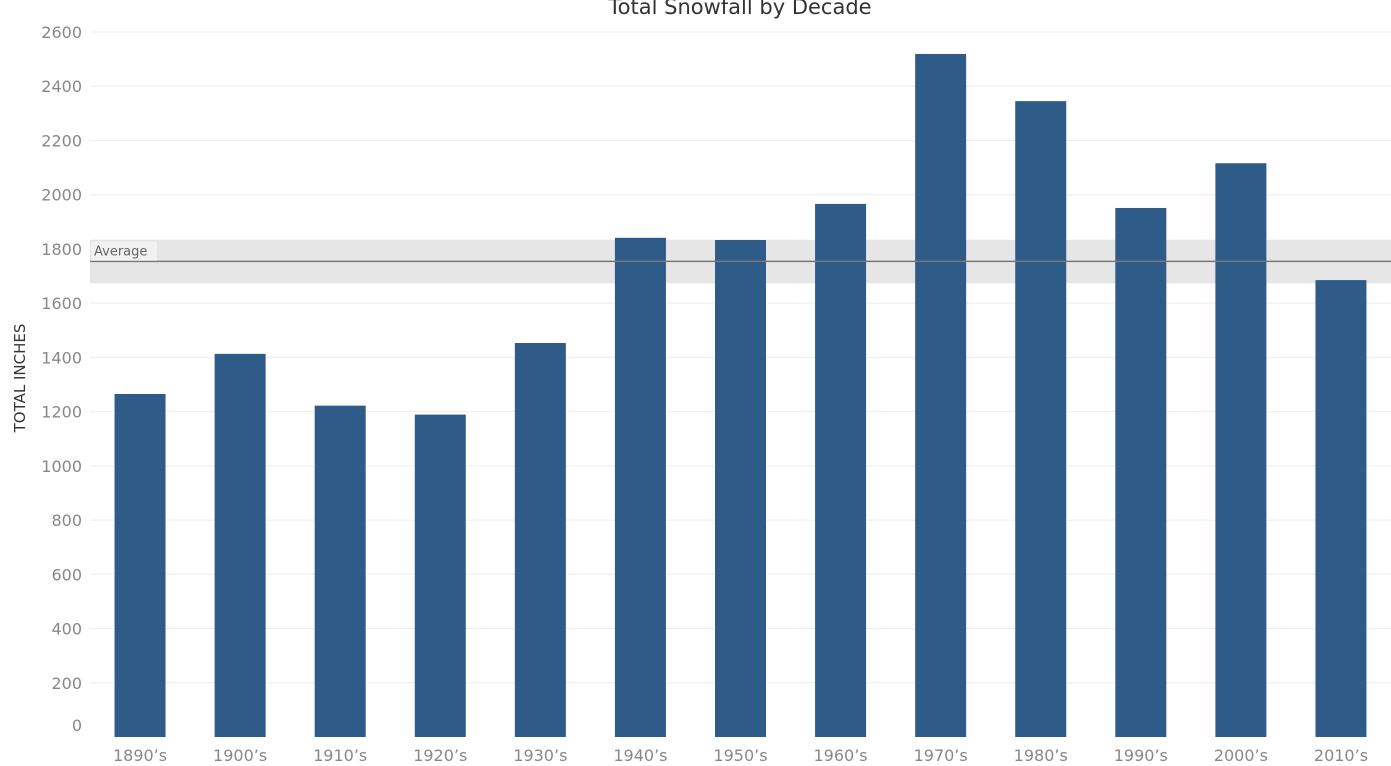 The image size is (1391, 766). What do you see at coordinates (240, 755) in the screenshot?
I see `x-tick-label: 1900’s` at bounding box center [240, 755].